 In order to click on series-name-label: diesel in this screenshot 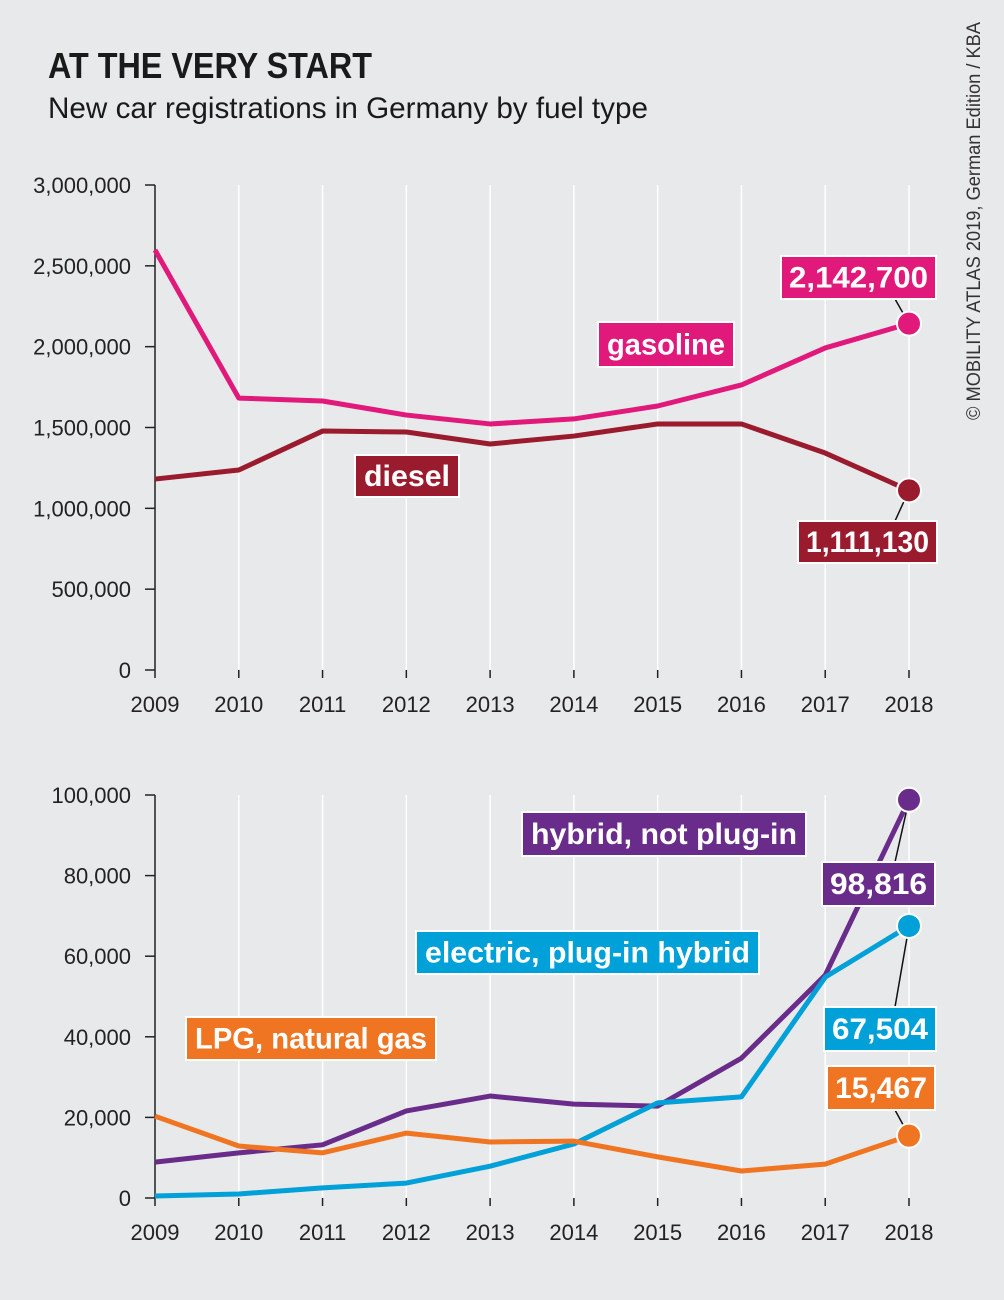, I will do `click(407, 476)`.